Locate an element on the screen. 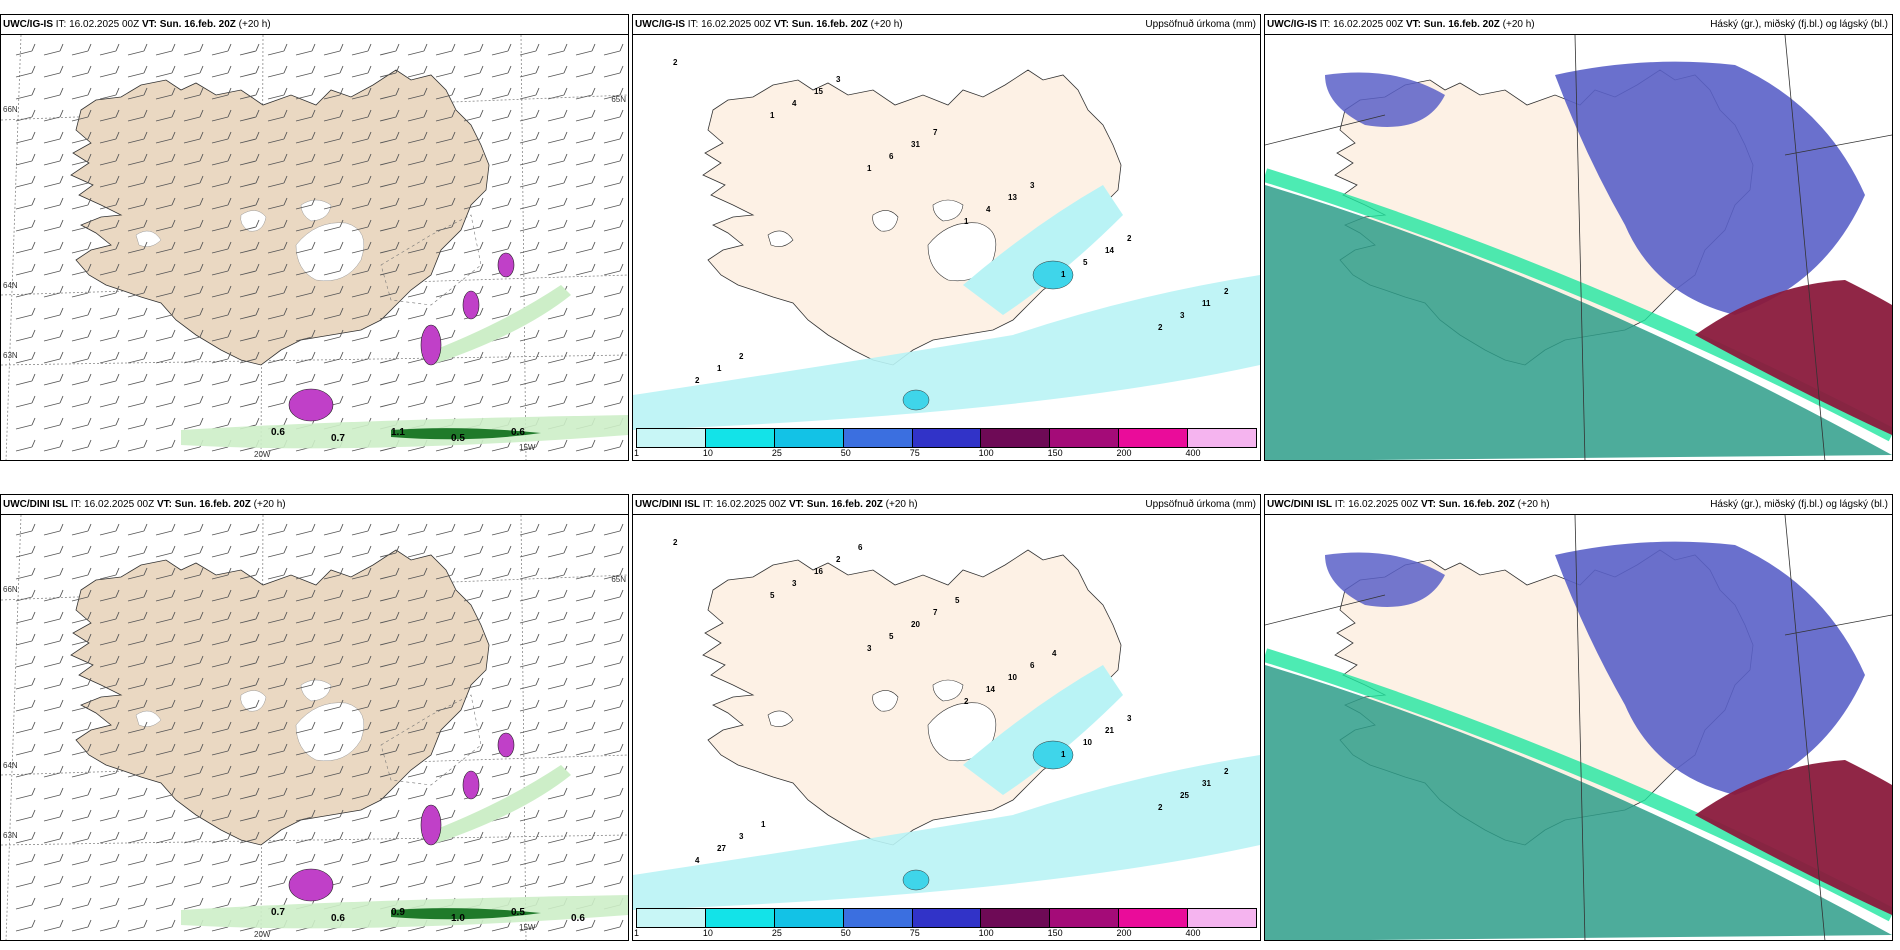  valid-time: Sun. 16.feb. 20Z is located at coordinates (212, 504).